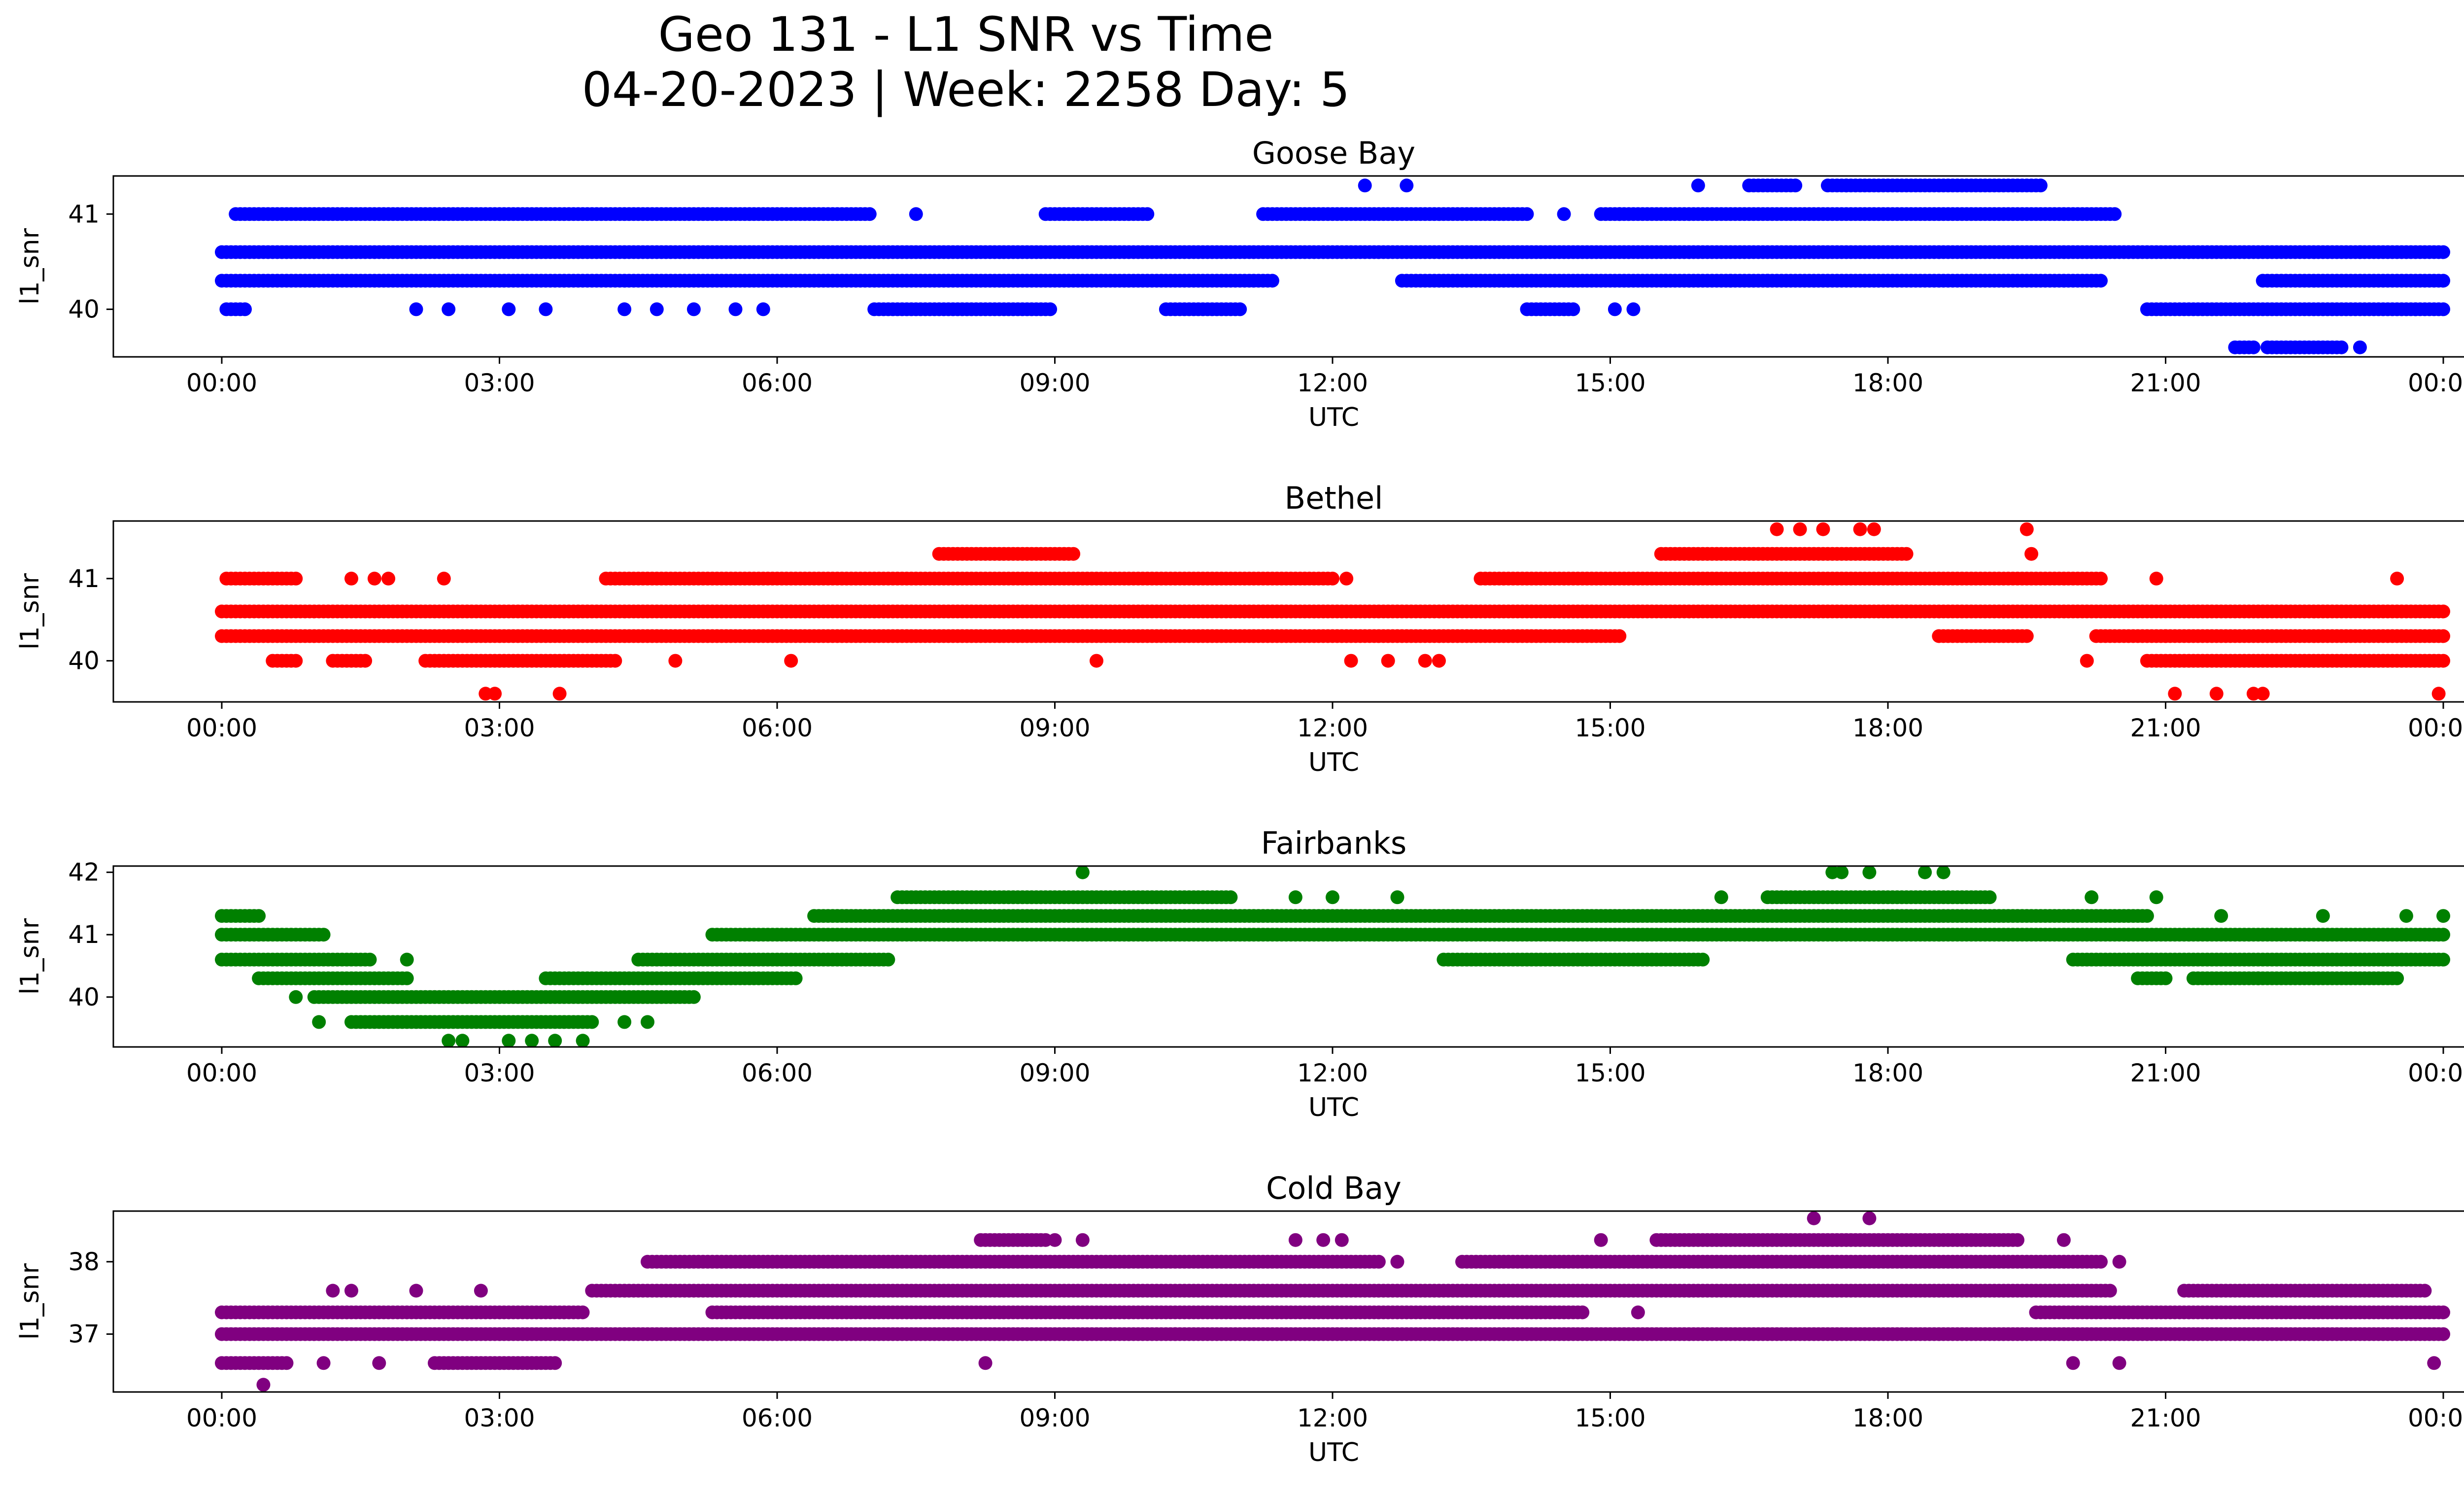  What do you see at coordinates (84, 934) in the screenshot?
I see `y-tick-label: 41` at bounding box center [84, 934].